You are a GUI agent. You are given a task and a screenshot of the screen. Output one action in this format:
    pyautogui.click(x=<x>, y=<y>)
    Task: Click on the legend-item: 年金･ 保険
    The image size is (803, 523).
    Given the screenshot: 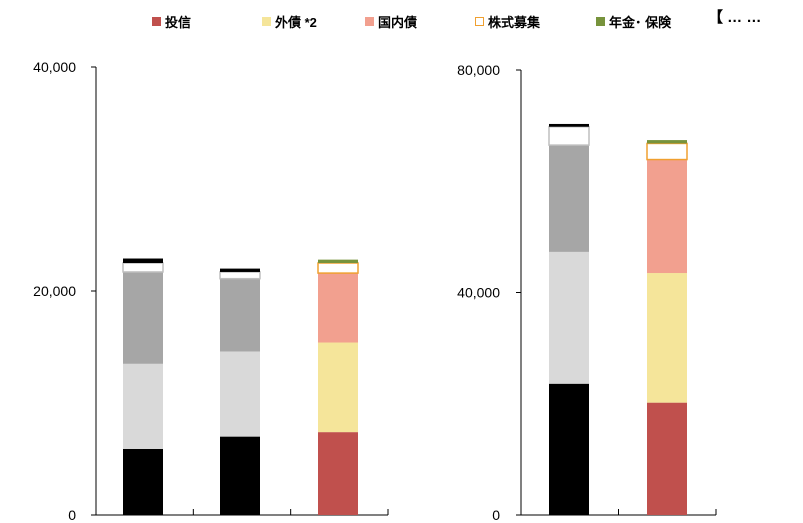 What is the action you would take?
    pyautogui.click(x=633, y=21)
    